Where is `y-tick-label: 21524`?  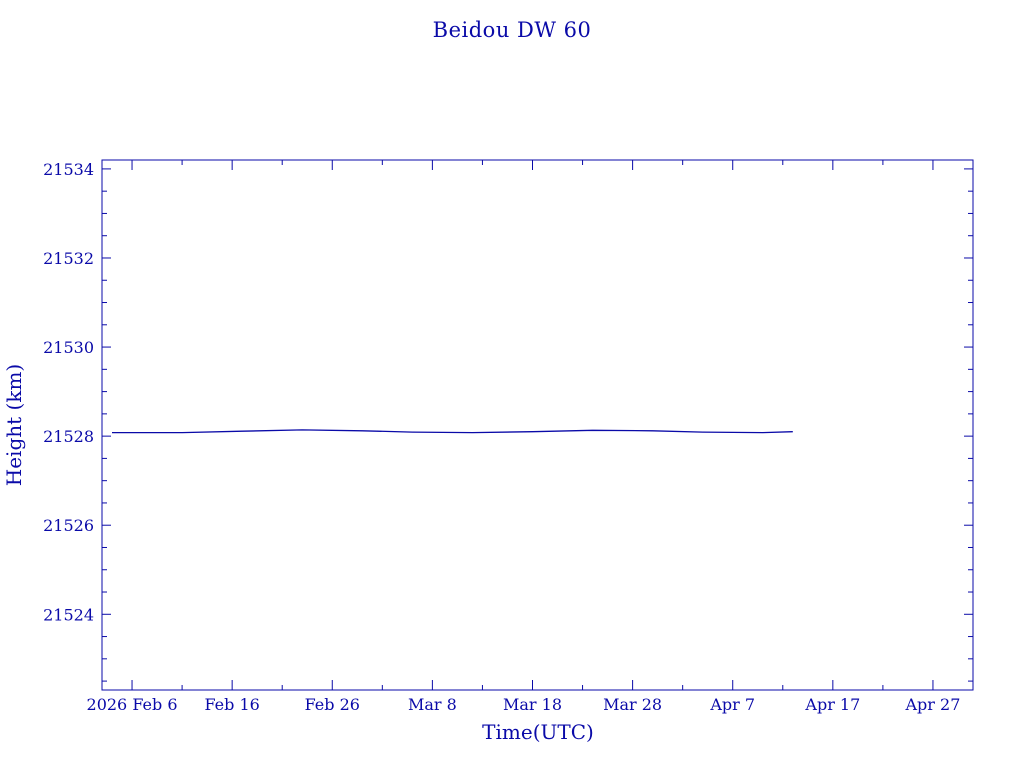 y-tick-label: 21524 is located at coordinates (68, 614).